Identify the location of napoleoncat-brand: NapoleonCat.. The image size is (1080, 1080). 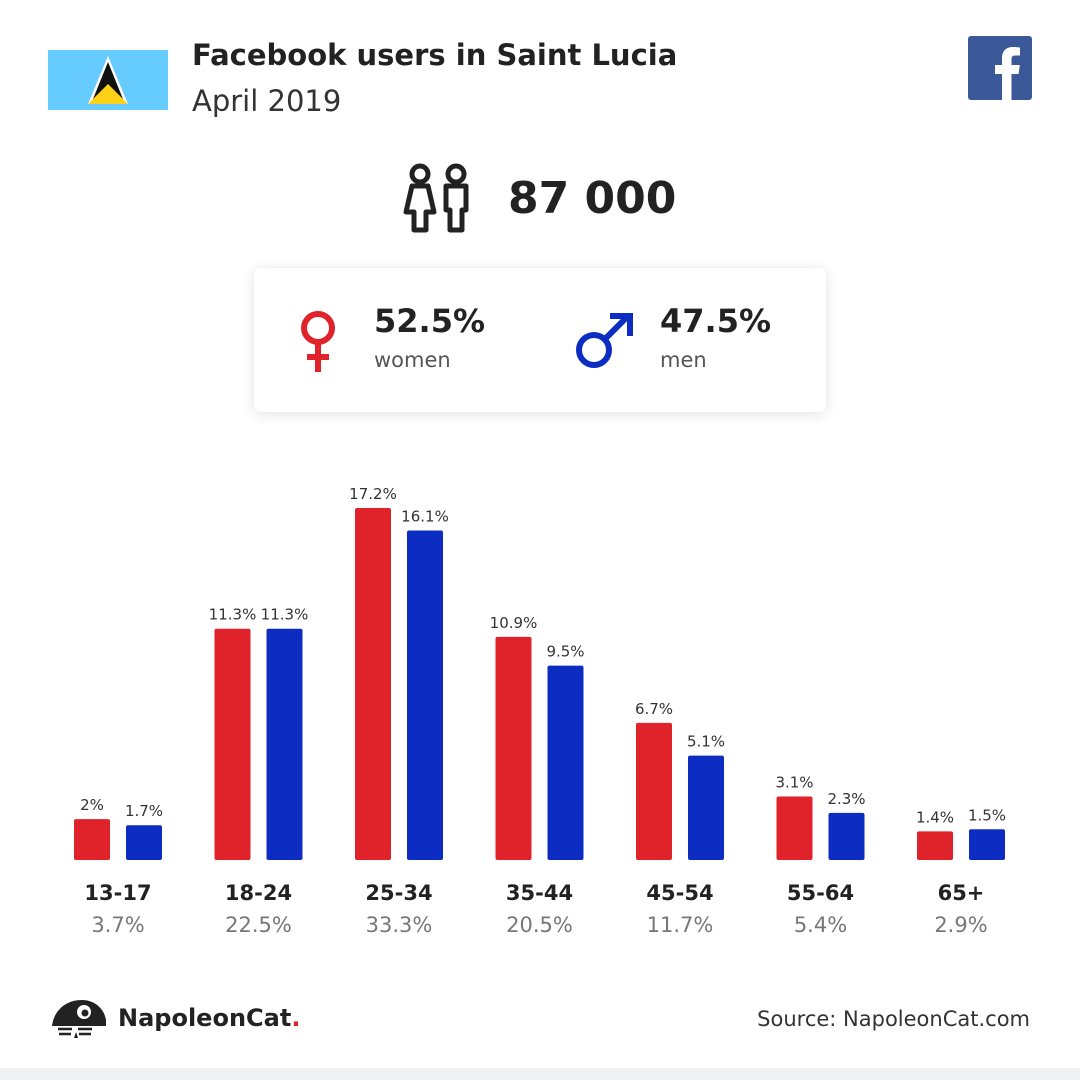
(209, 1018).